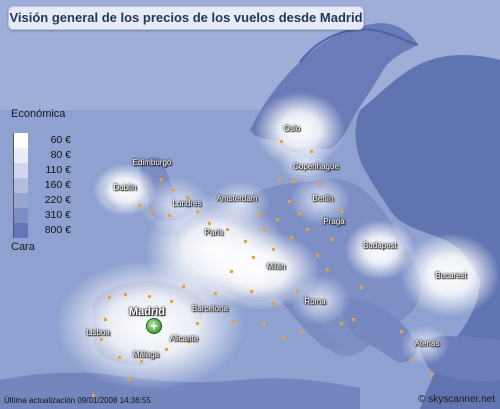  I want to click on land-africa, so click(180, 390).